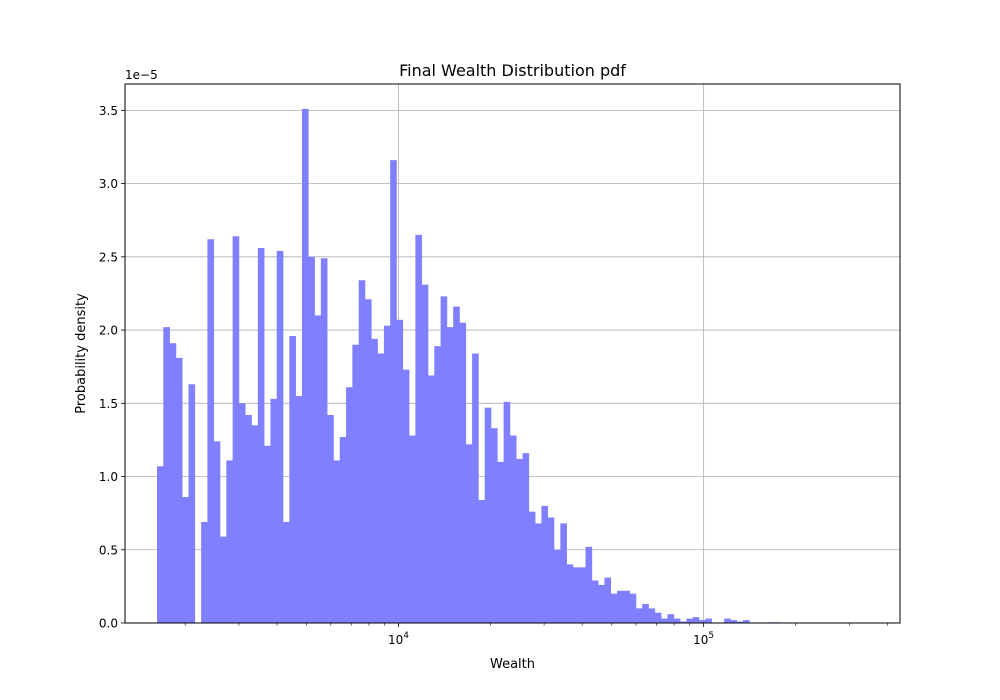  I want to click on chart-title: Final Wealth Distribution pdf, so click(512, 70).